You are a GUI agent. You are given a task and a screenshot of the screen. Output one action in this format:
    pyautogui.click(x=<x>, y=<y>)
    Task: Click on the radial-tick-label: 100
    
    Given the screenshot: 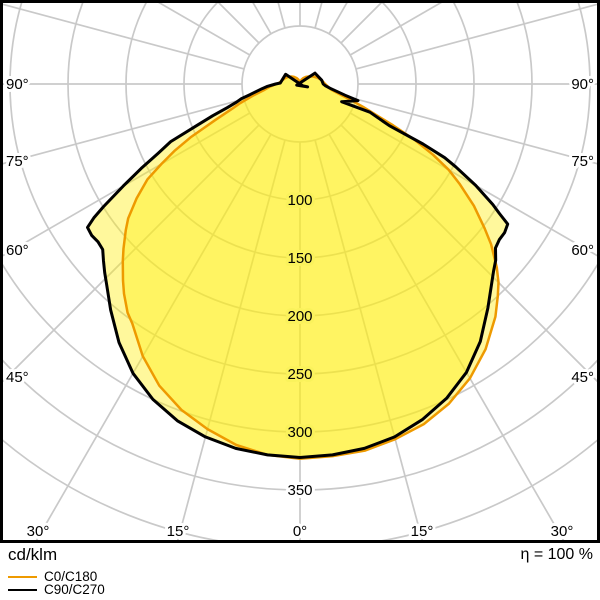 What is the action you would take?
    pyautogui.click(x=299, y=200)
    